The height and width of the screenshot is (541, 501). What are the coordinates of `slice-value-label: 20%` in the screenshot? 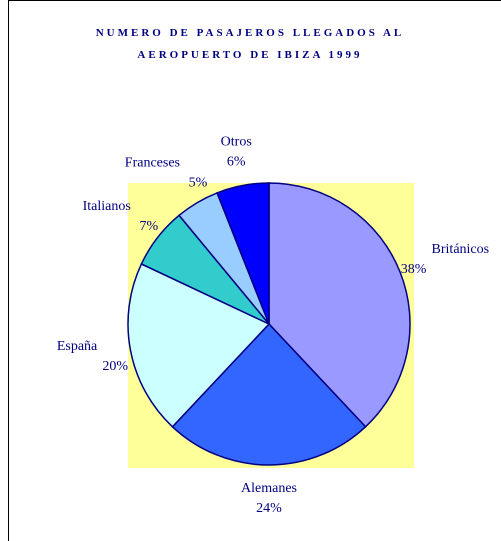 It's located at (115, 366).